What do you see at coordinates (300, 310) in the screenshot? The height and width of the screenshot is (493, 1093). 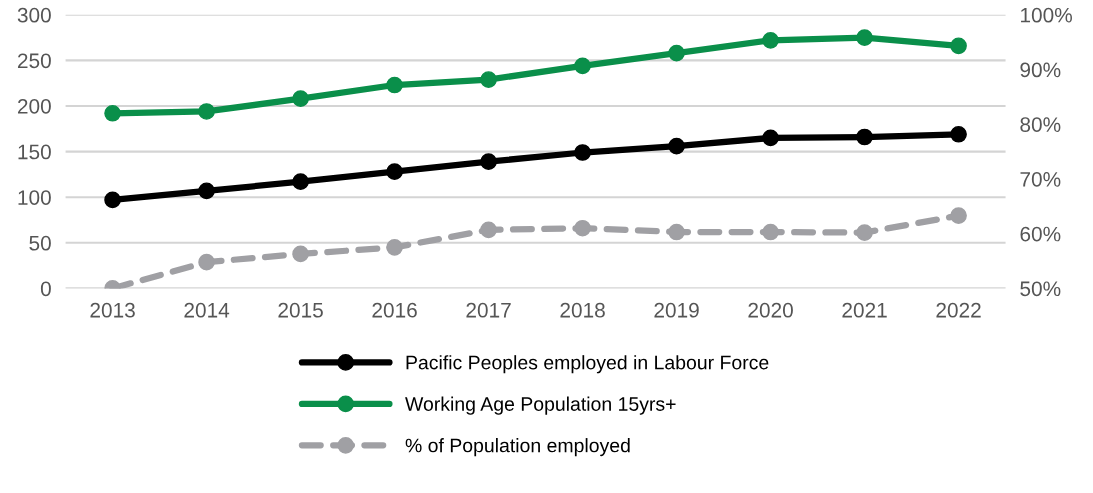 I see `x-tick-label: 2015` at bounding box center [300, 310].